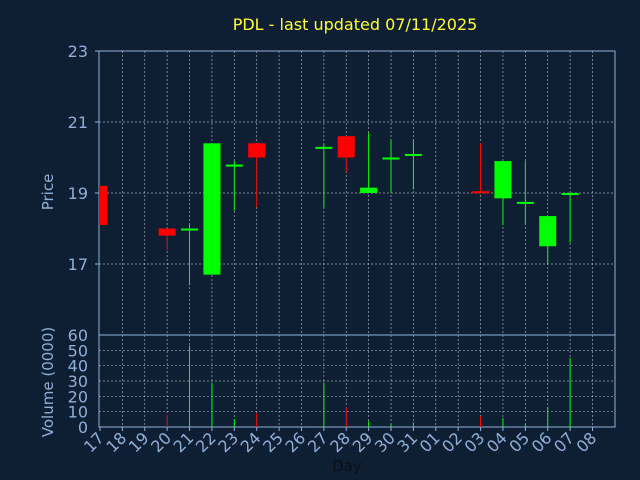 This screenshot has height=480, width=640. What do you see at coordinates (78, 264) in the screenshot?
I see `price-tick-label: 17` at bounding box center [78, 264].